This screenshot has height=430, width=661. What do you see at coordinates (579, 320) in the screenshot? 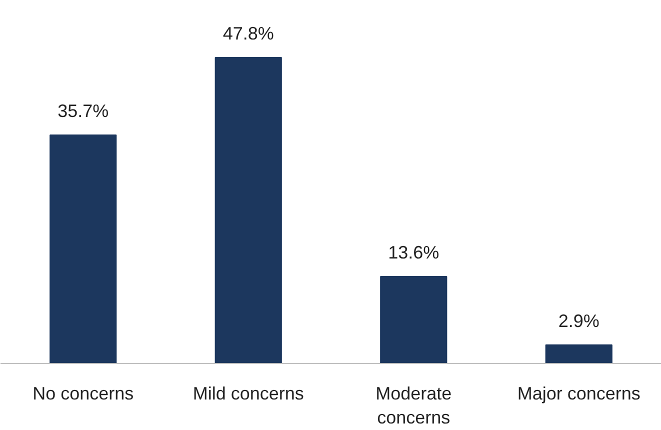
I see `data-label: 2.9%` at bounding box center [579, 320].